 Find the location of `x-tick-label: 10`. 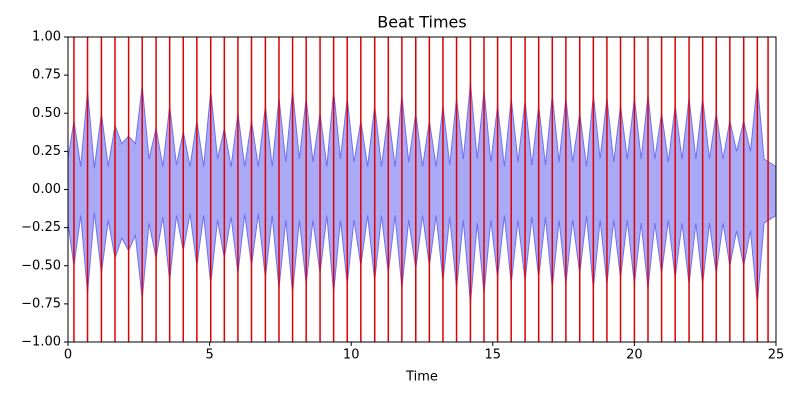

x-tick-label: 10 is located at coordinates (351, 355).